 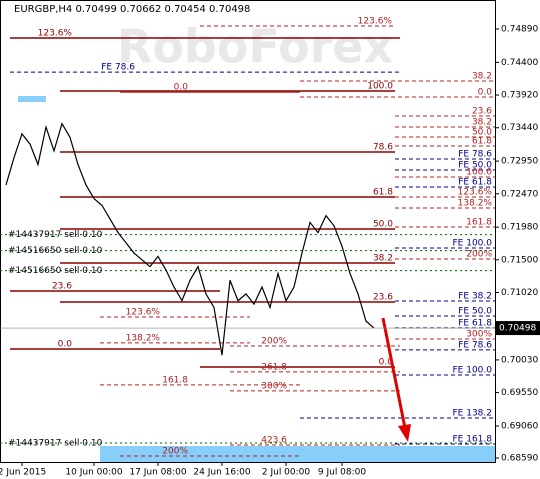 What do you see at coordinates (274, 367) in the screenshot?
I see `level-label: 261.8` at bounding box center [274, 367].